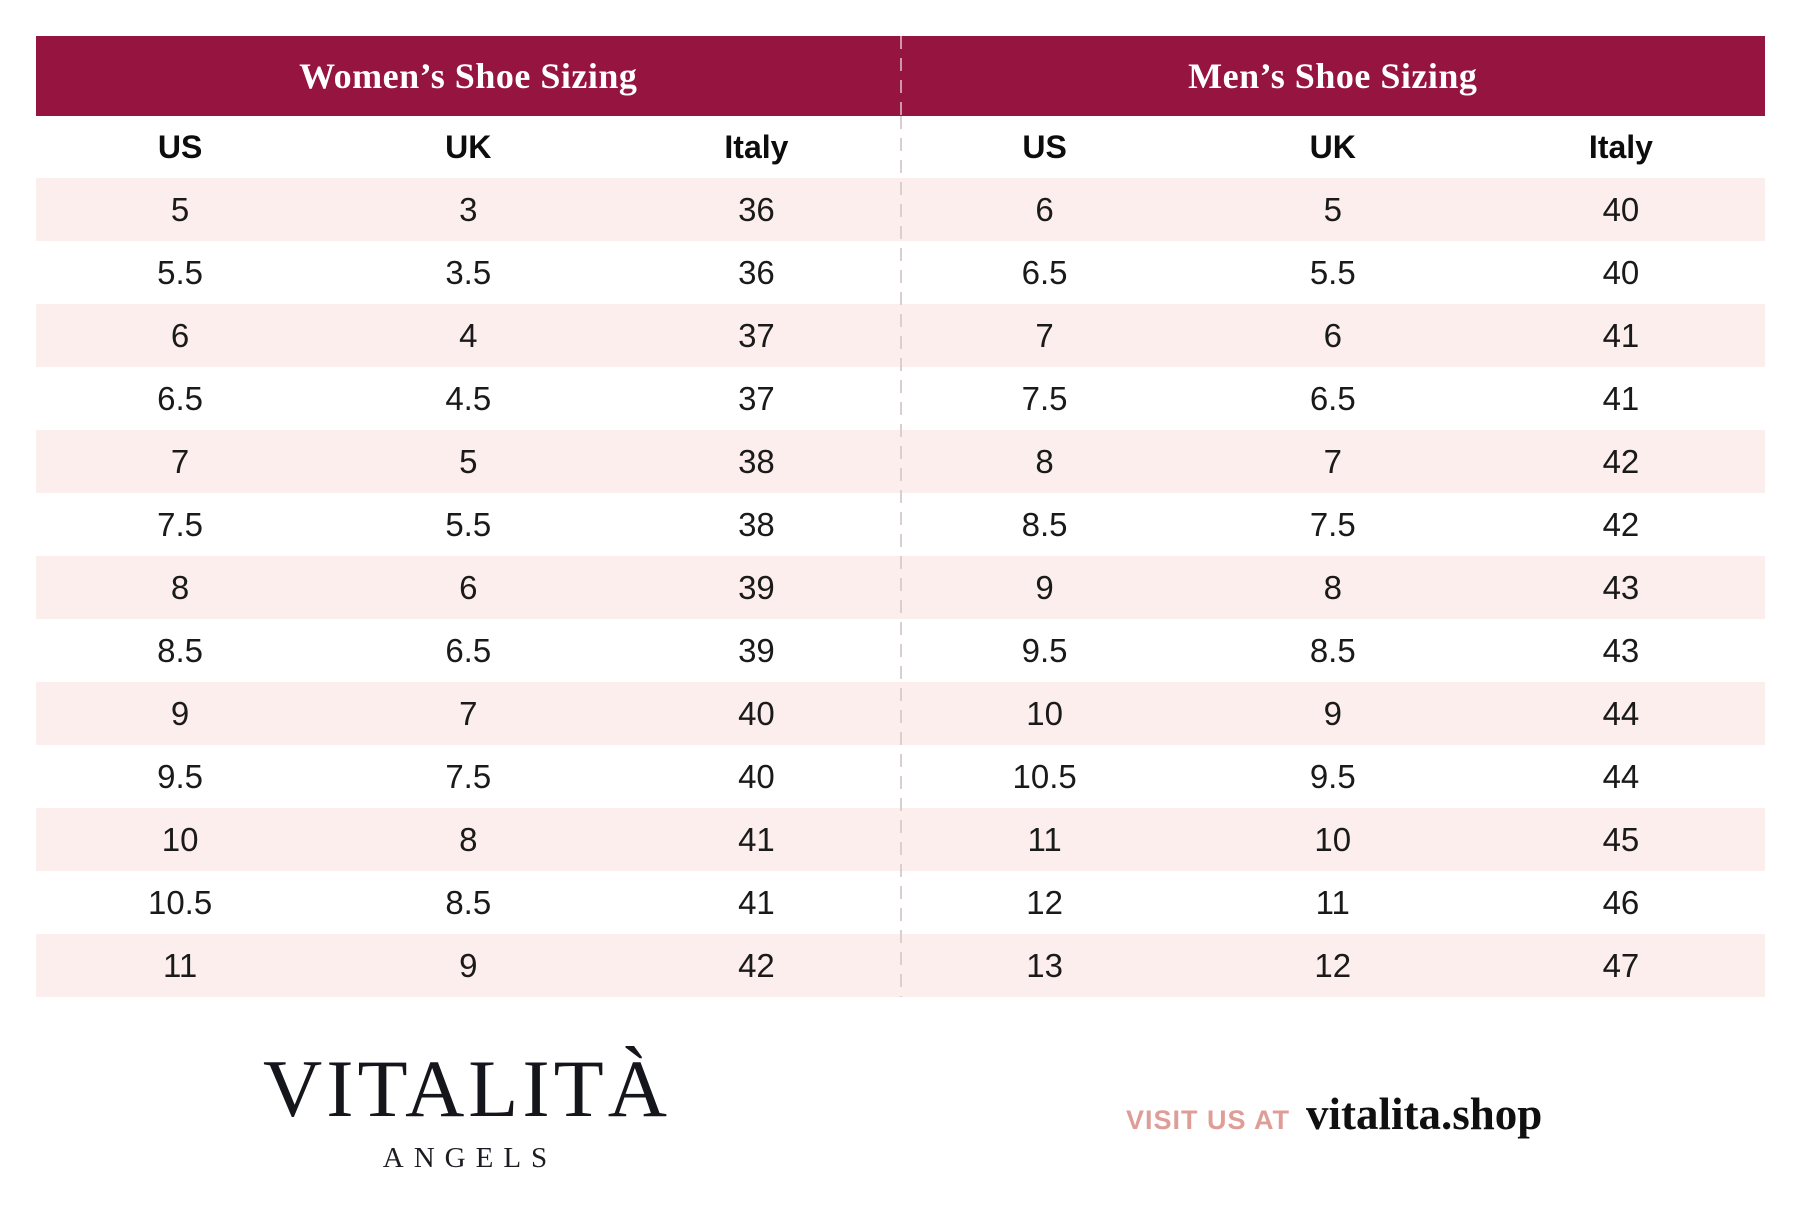 Image resolution: width=1800 pixels, height=1210 pixels. What do you see at coordinates (468, 398) in the screenshot?
I see `size-cell: 4.5` at bounding box center [468, 398].